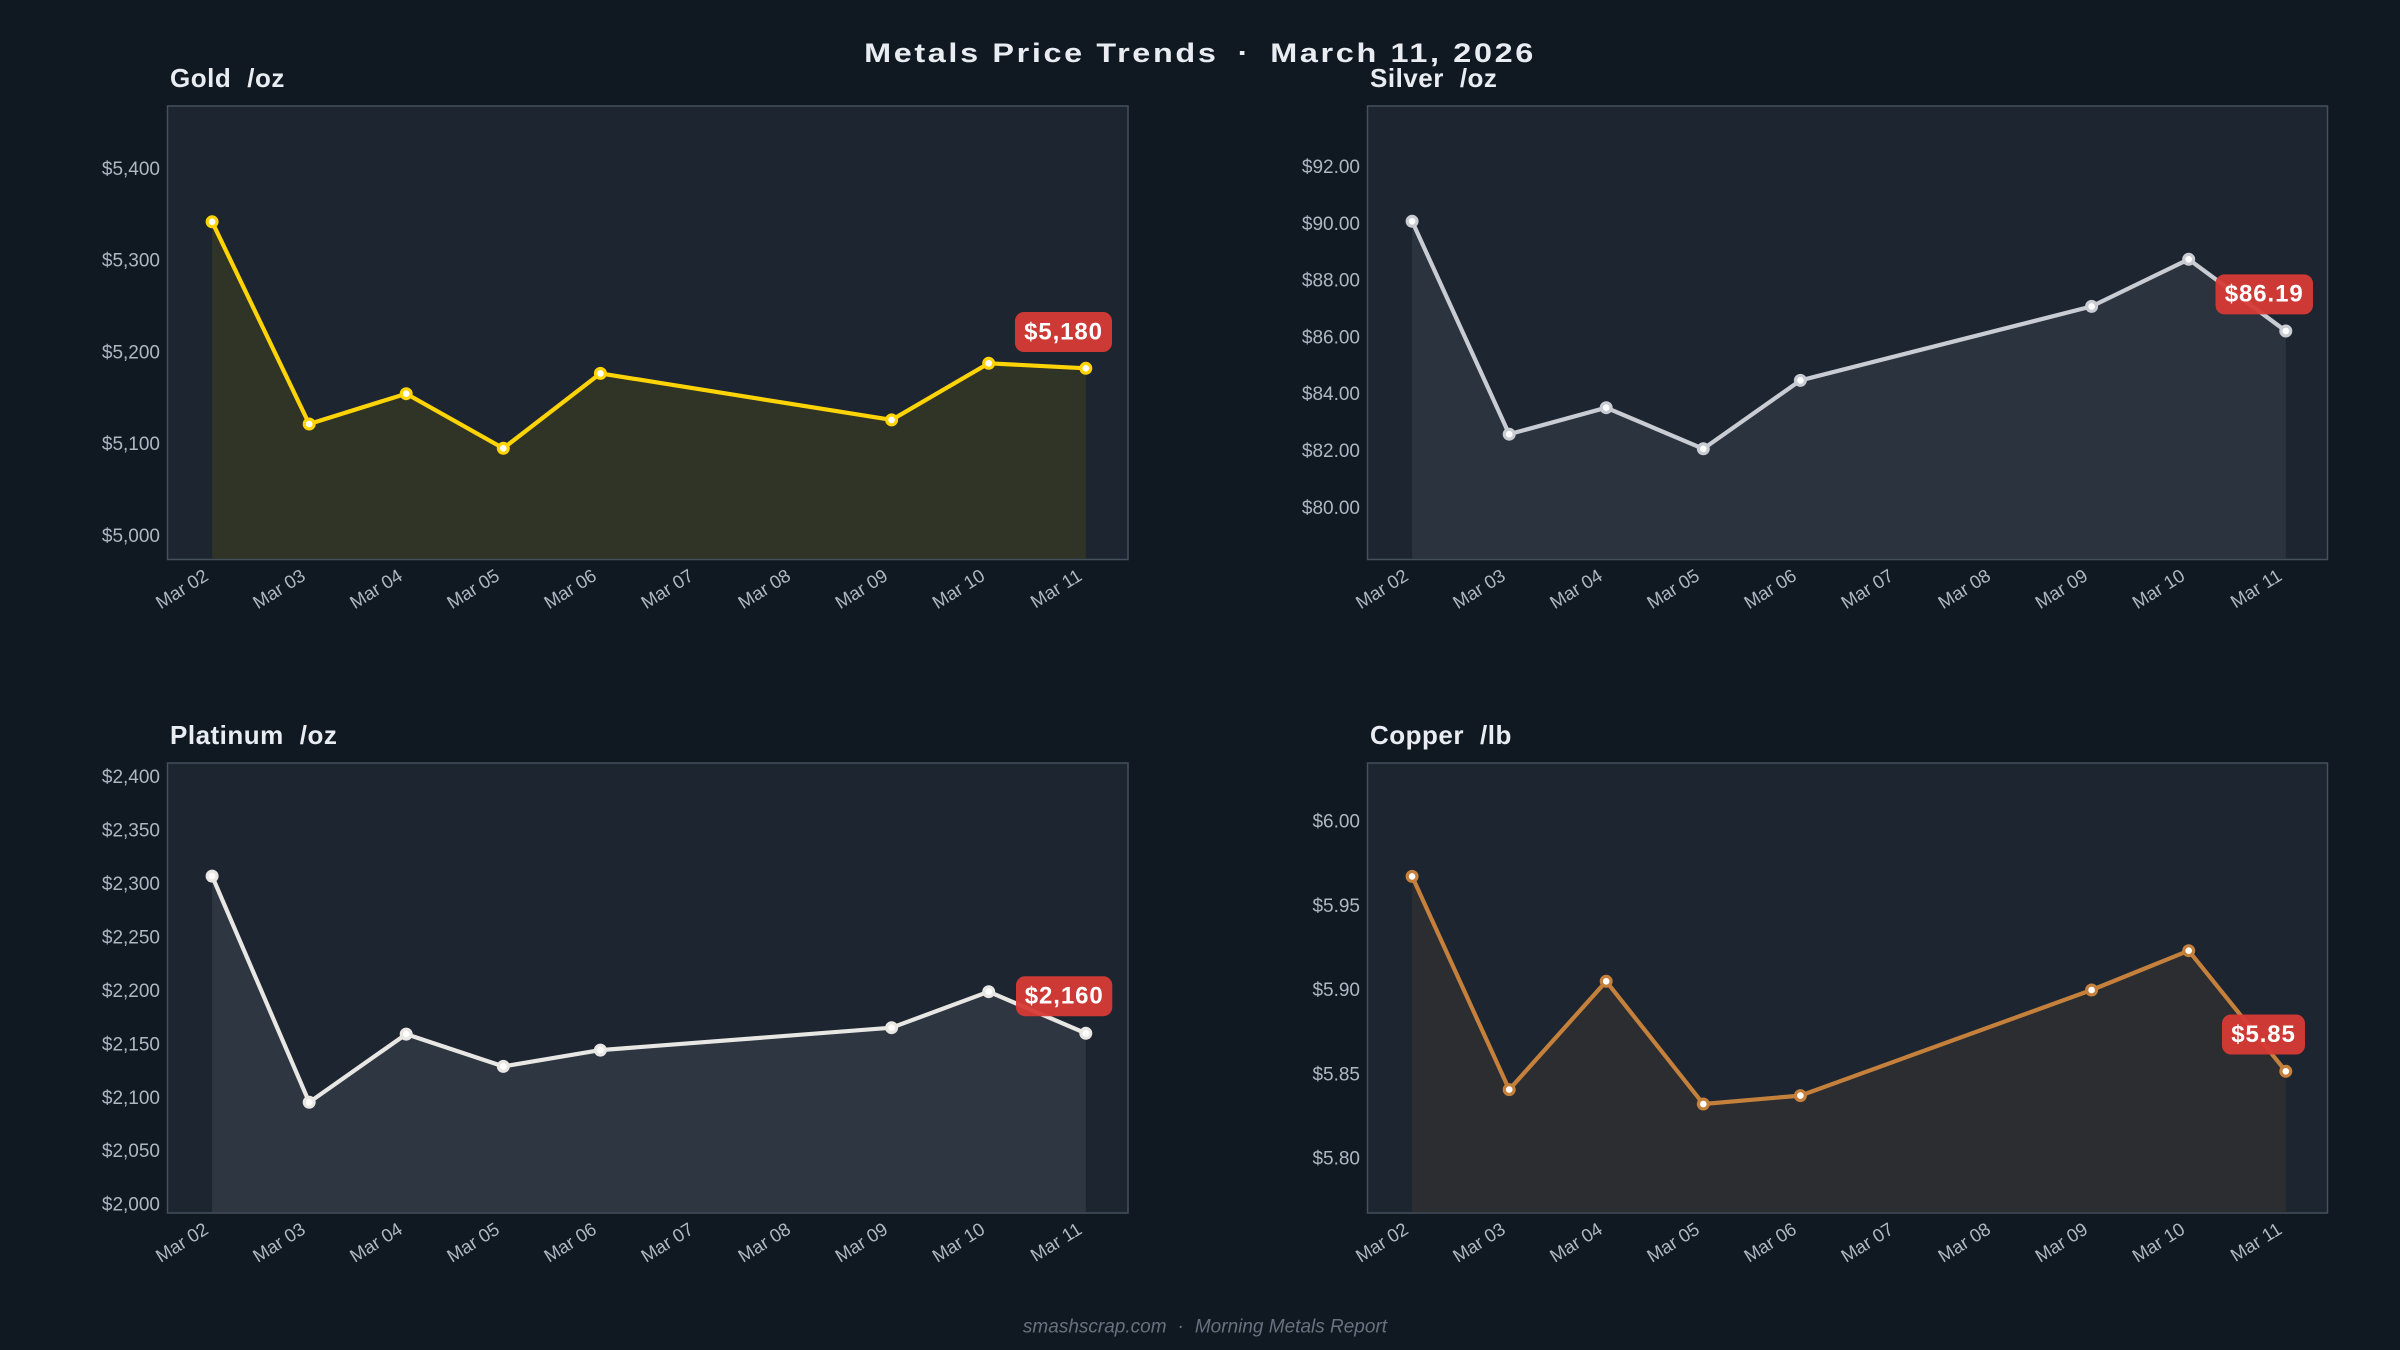 The image size is (2400, 1350). I want to click on svg-text: $2,000, so click(131, 1205).